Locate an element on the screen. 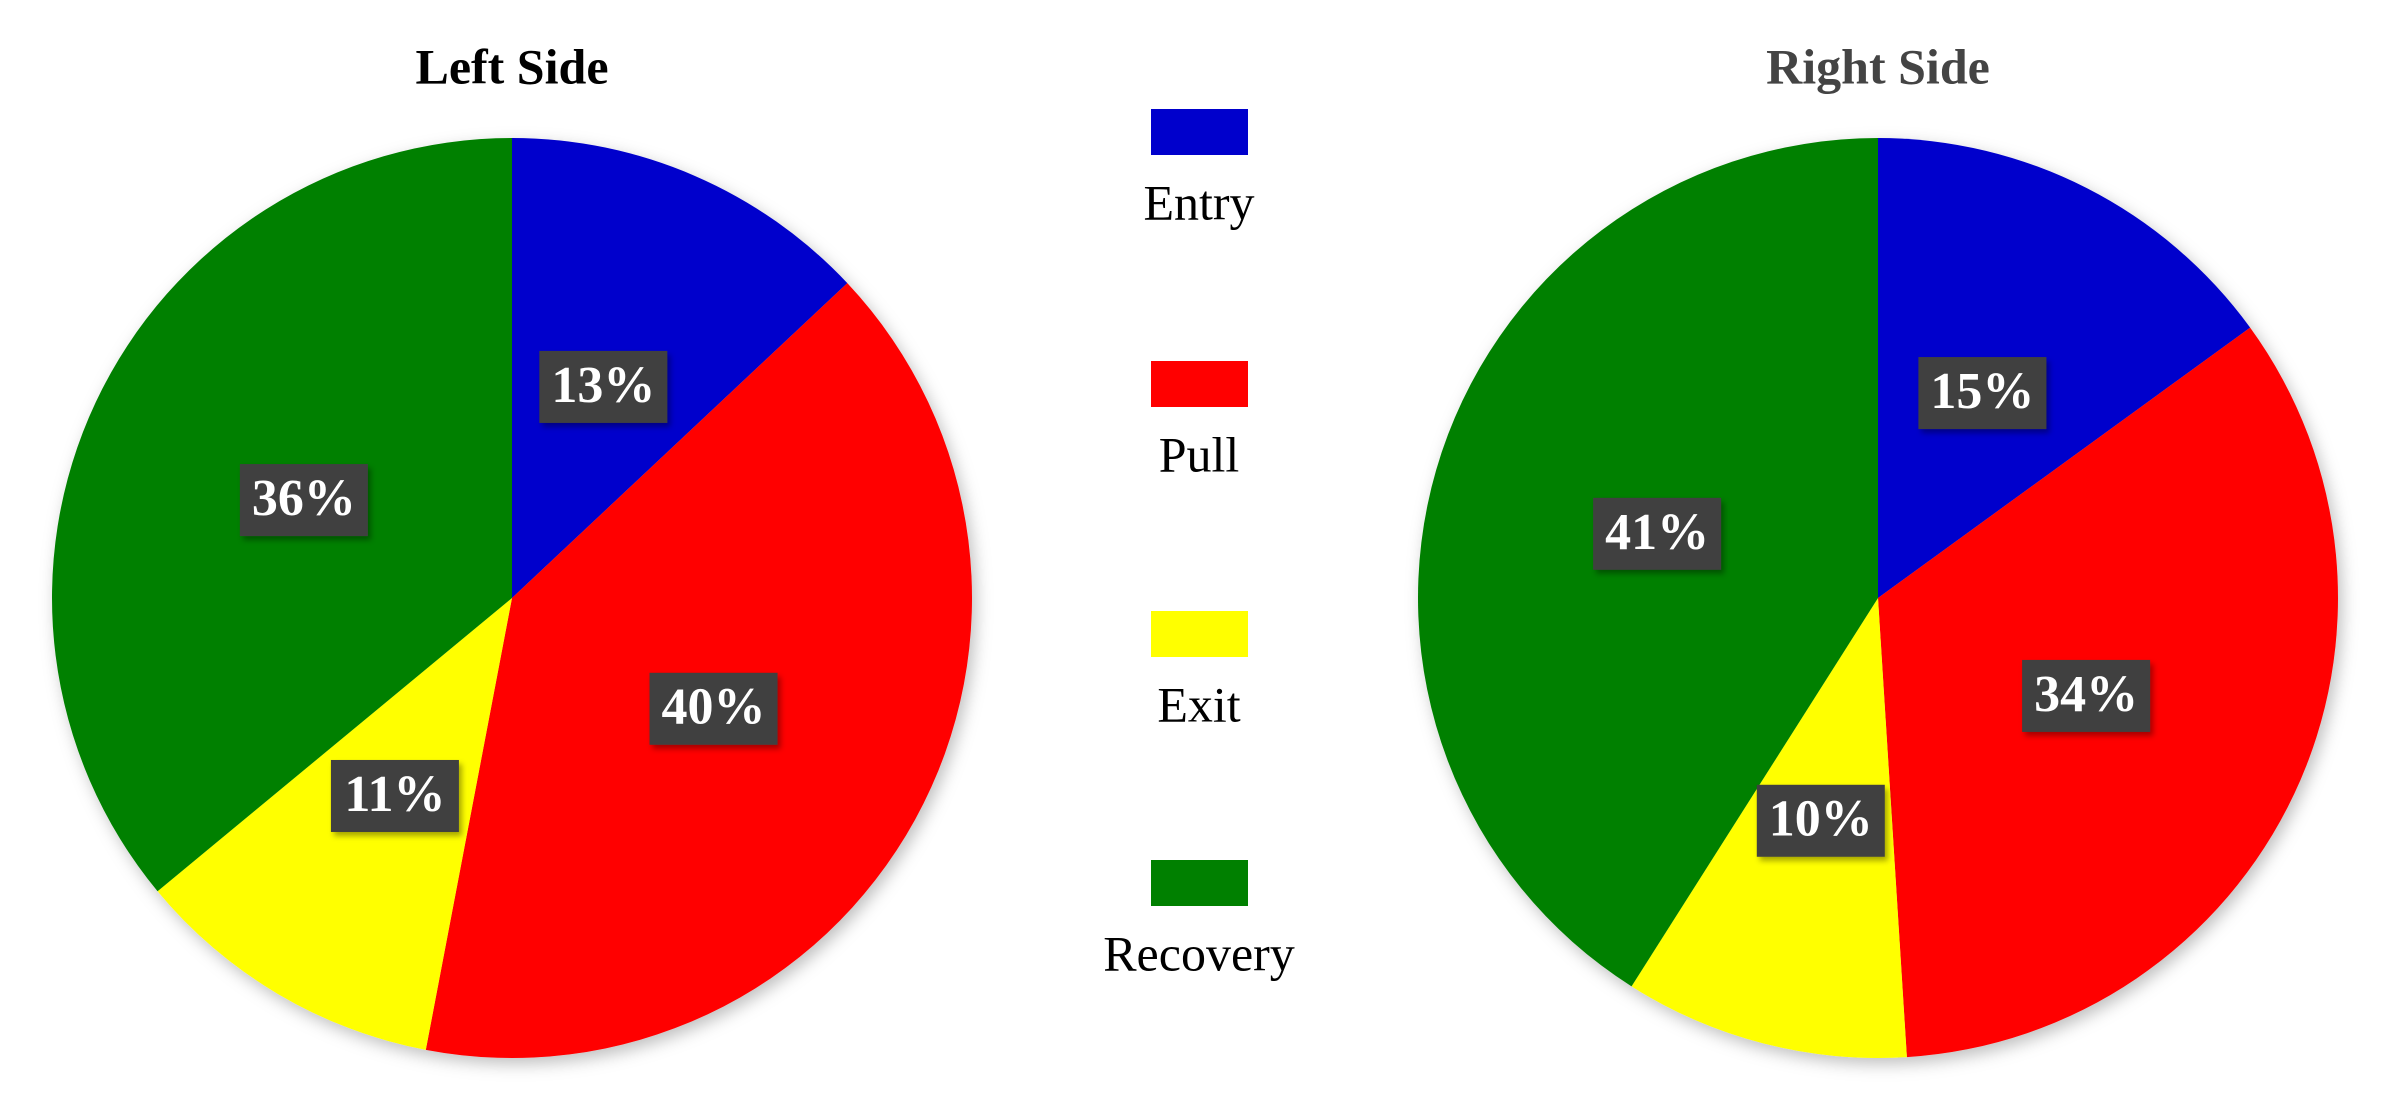 This screenshot has height=1112, width=2388. chart-title: Left Side is located at coordinates (511, 66).